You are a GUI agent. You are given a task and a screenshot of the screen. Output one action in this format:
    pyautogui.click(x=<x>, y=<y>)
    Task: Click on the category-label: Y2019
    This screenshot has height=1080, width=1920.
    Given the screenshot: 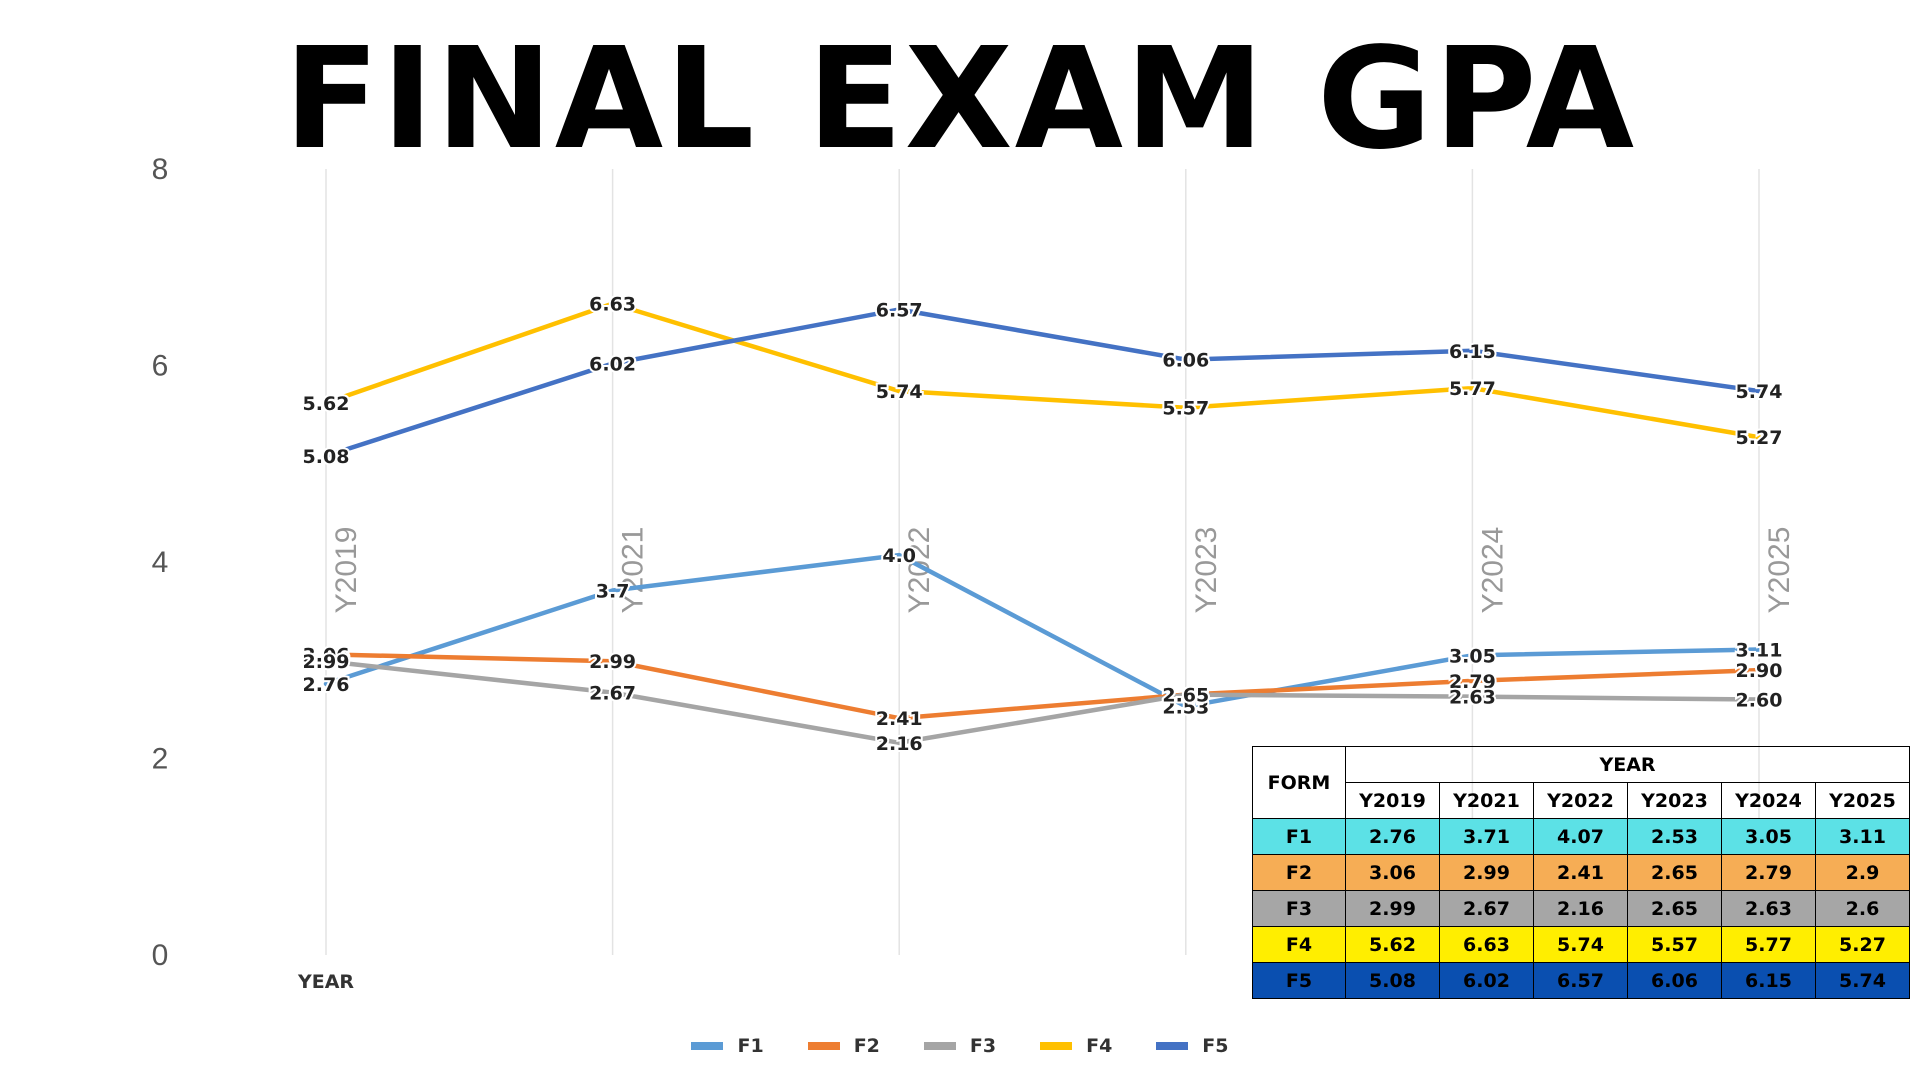 What is the action you would take?
    pyautogui.click(x=346, y=570)
    